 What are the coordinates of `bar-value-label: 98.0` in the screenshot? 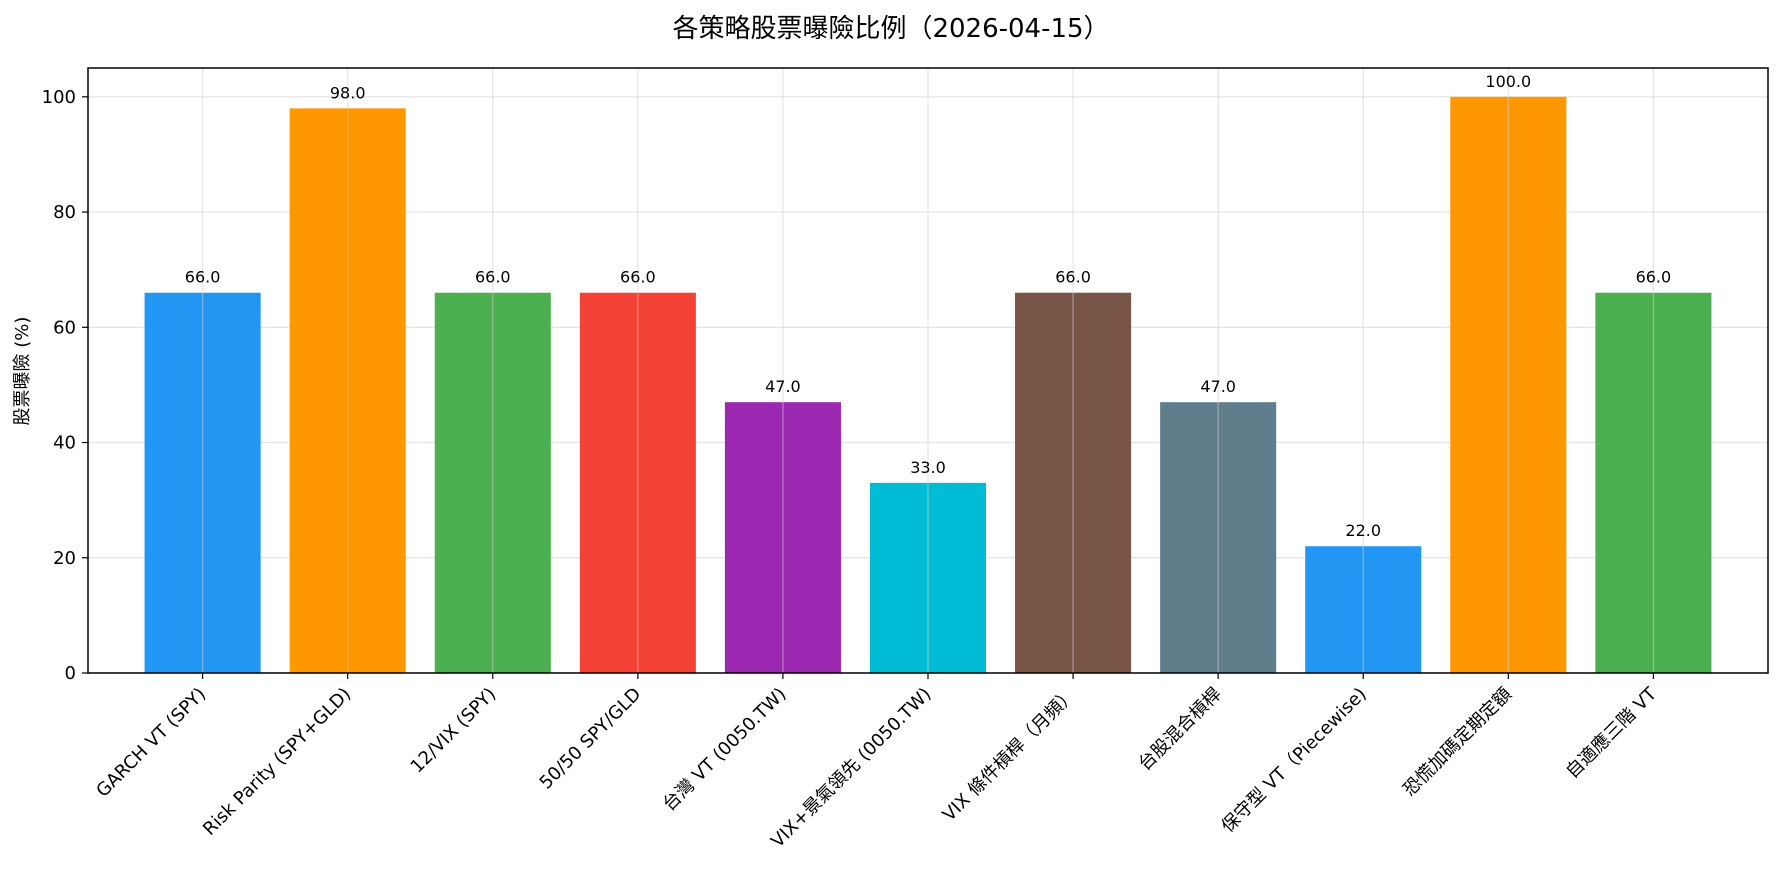 It's located at (348, 92).